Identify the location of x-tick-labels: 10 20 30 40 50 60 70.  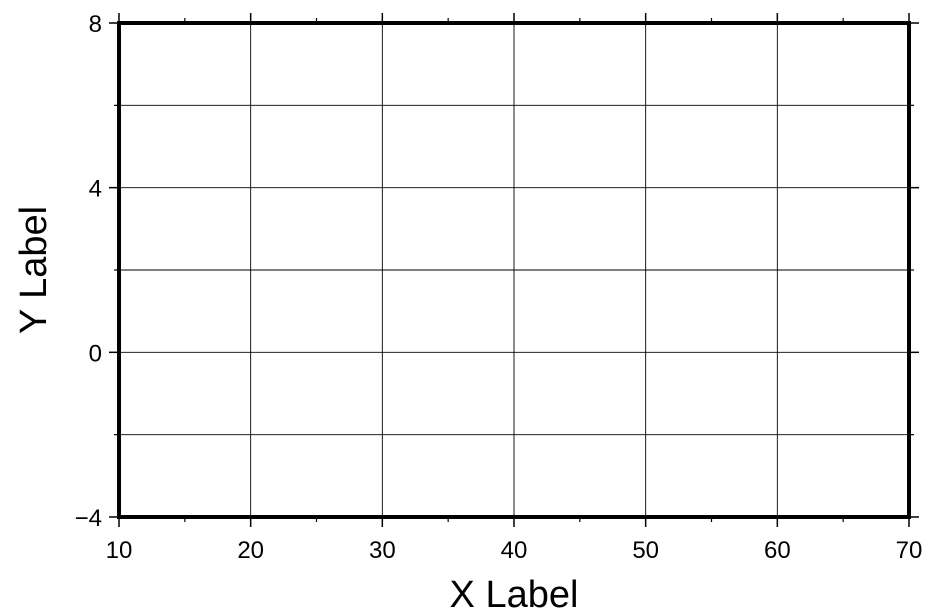
(514, 550).